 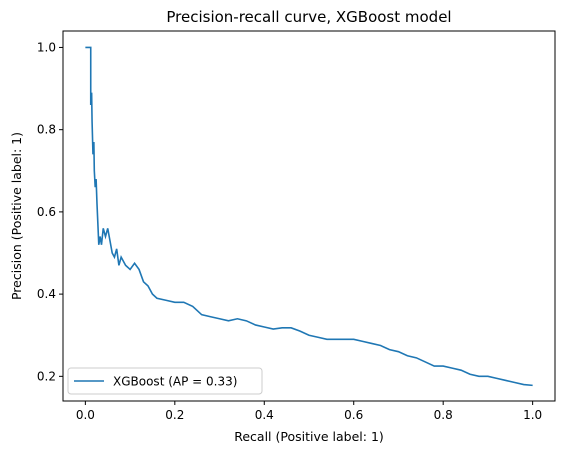 I want to click on x-axis-ticks: 0.0 0.2 0.4 0.6 0.8 1.0, so click(x=309, y=411).